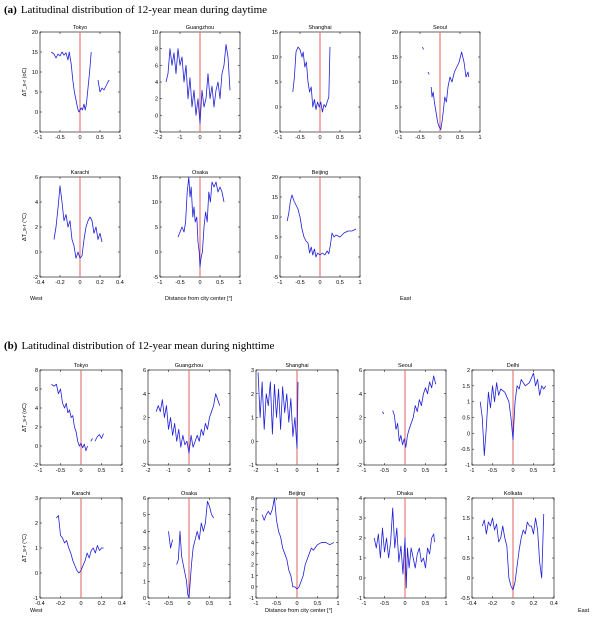 This screenshot has height=630, width=600. Describe the element at coordinates (468, 579) in the screenshot. I see `panel-nighttime-kolkata-ytick-label: 0` at that location.